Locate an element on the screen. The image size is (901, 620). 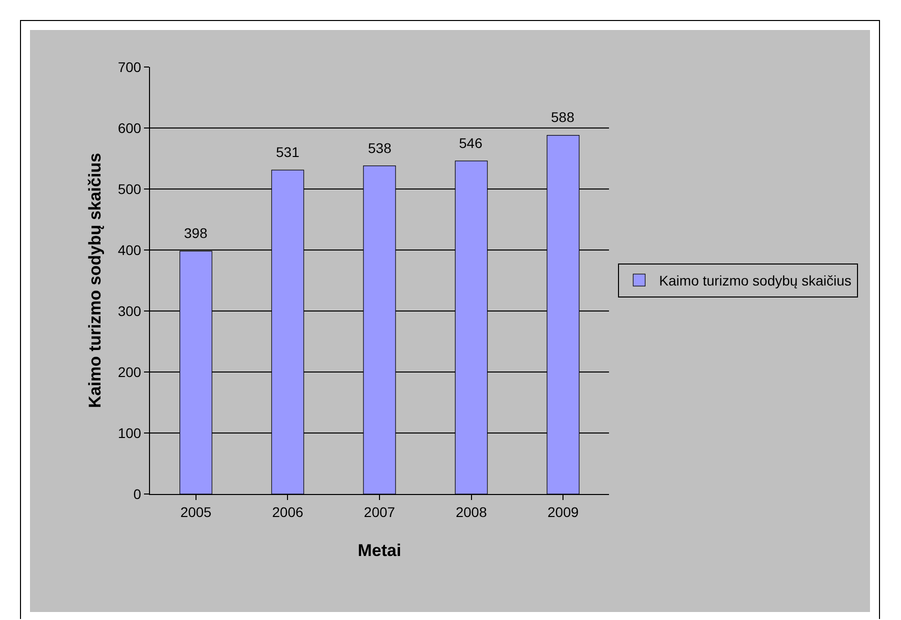
data-label: 531 is located at coordinates (288, 152).